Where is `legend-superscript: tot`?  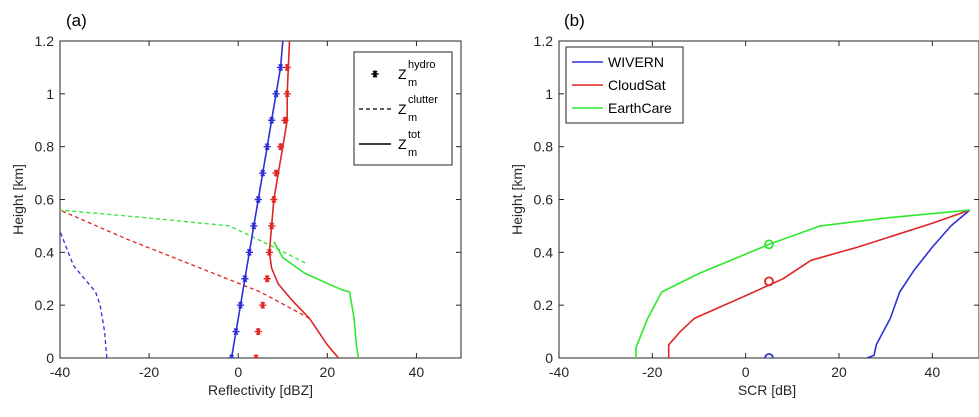 legend-superscript: tot is located at coordinates (414, 135).